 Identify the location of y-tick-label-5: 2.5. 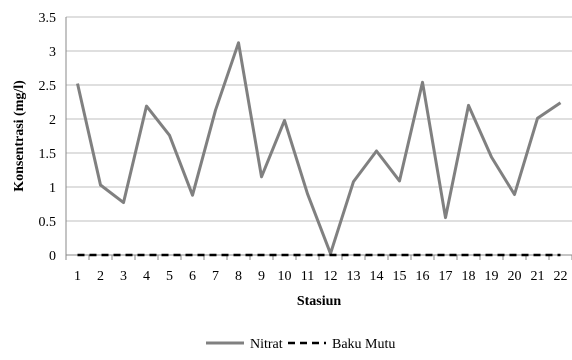
(48, 86).